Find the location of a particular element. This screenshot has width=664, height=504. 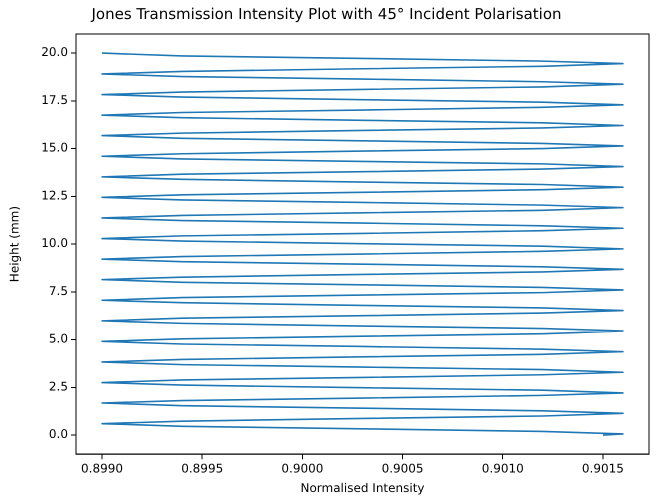

y-tick-label: 12.5 is located at coordinates (54, 195).